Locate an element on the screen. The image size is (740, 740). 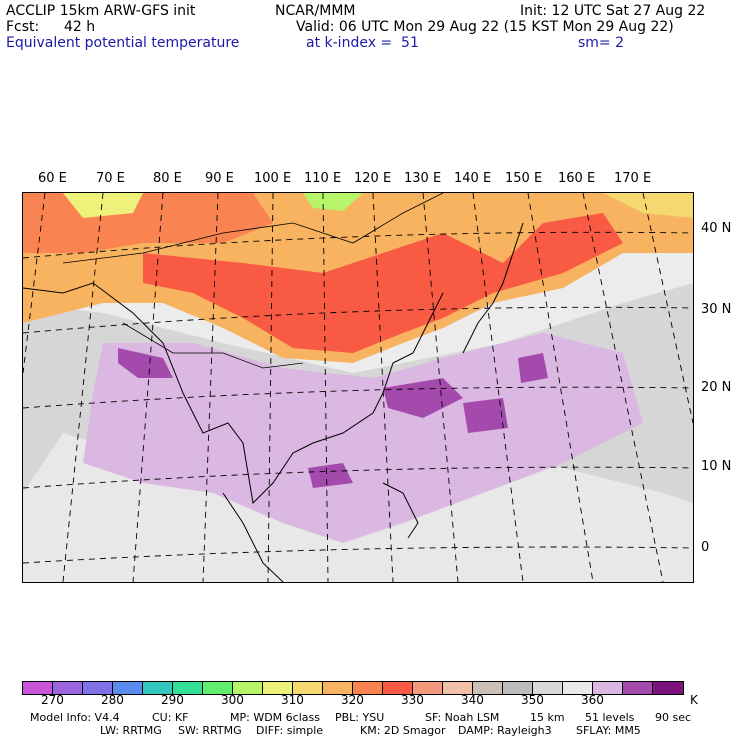
forecast-label: Fcst: is located at coordinates (23, 27).